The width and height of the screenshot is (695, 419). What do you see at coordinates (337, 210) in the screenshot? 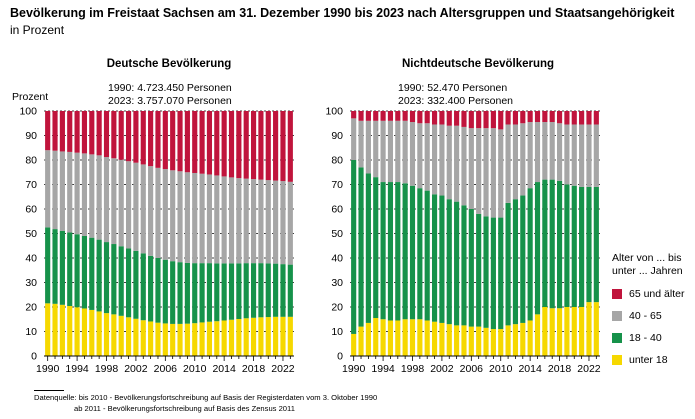
I see `y-tick-label-nichtdeutsch-60: 60` at bounding box center [337, 210].